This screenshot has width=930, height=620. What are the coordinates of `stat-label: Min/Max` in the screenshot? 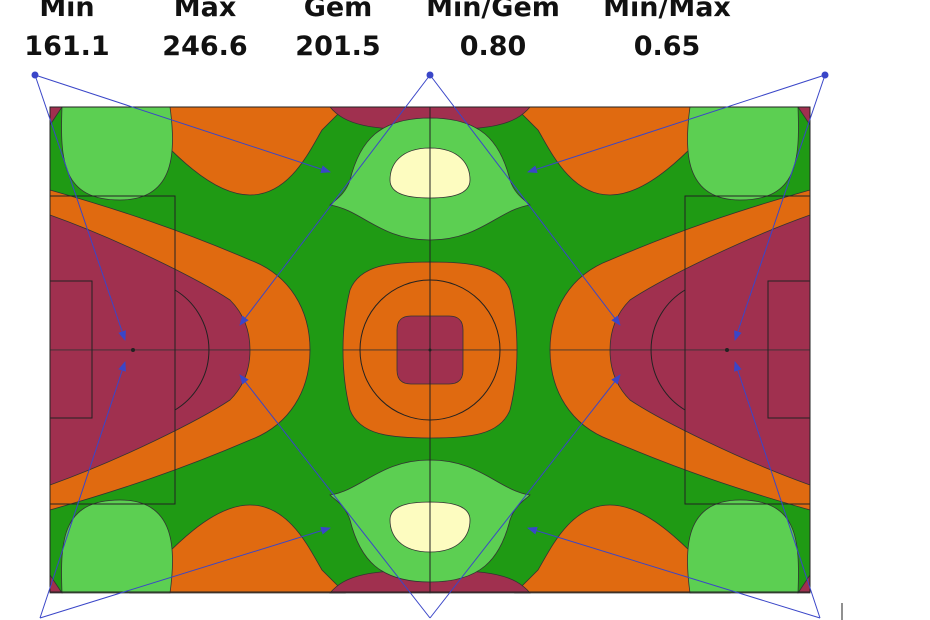 It's located at (667, 11).